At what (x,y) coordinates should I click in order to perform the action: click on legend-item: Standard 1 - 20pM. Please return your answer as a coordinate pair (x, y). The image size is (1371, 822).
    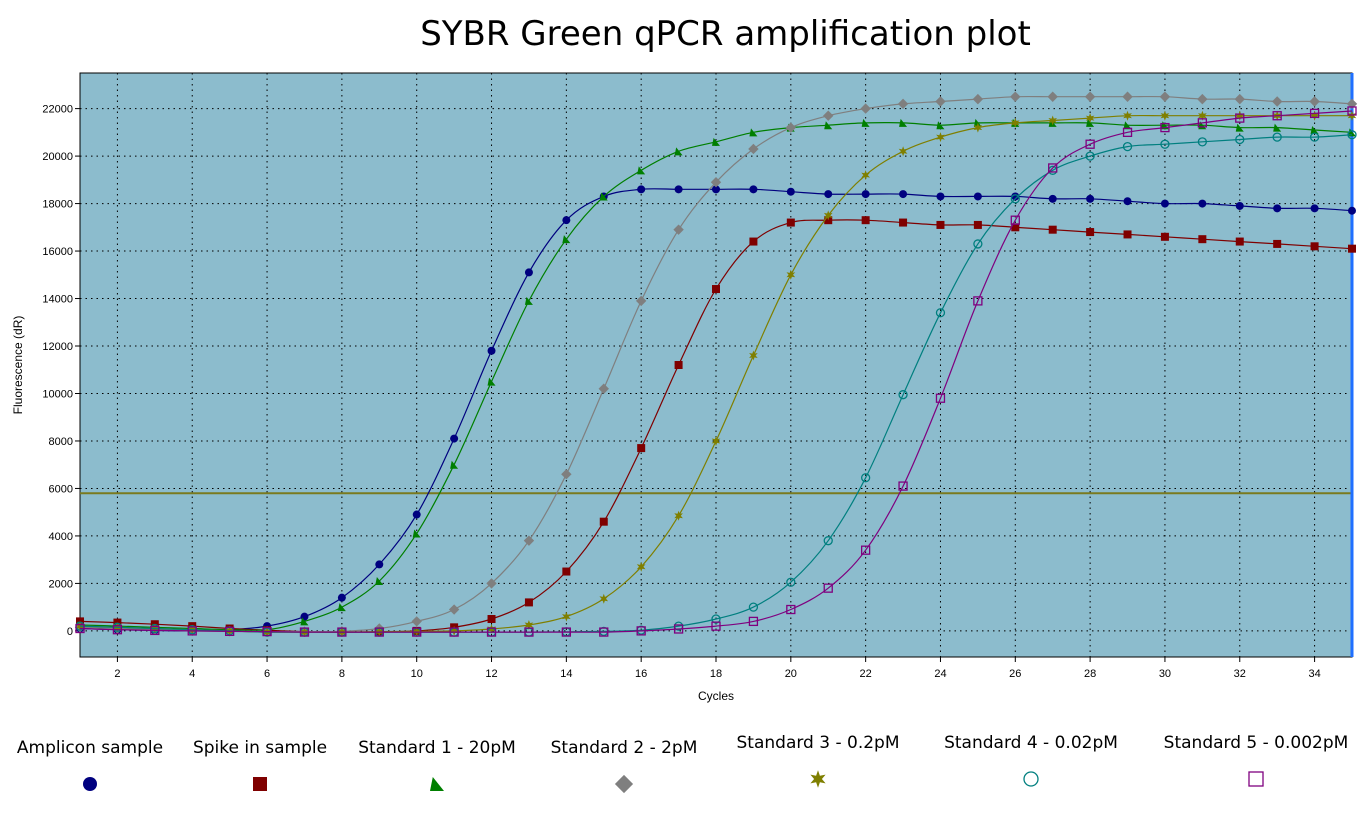
    Looking at the image, I should click on (437, 767).